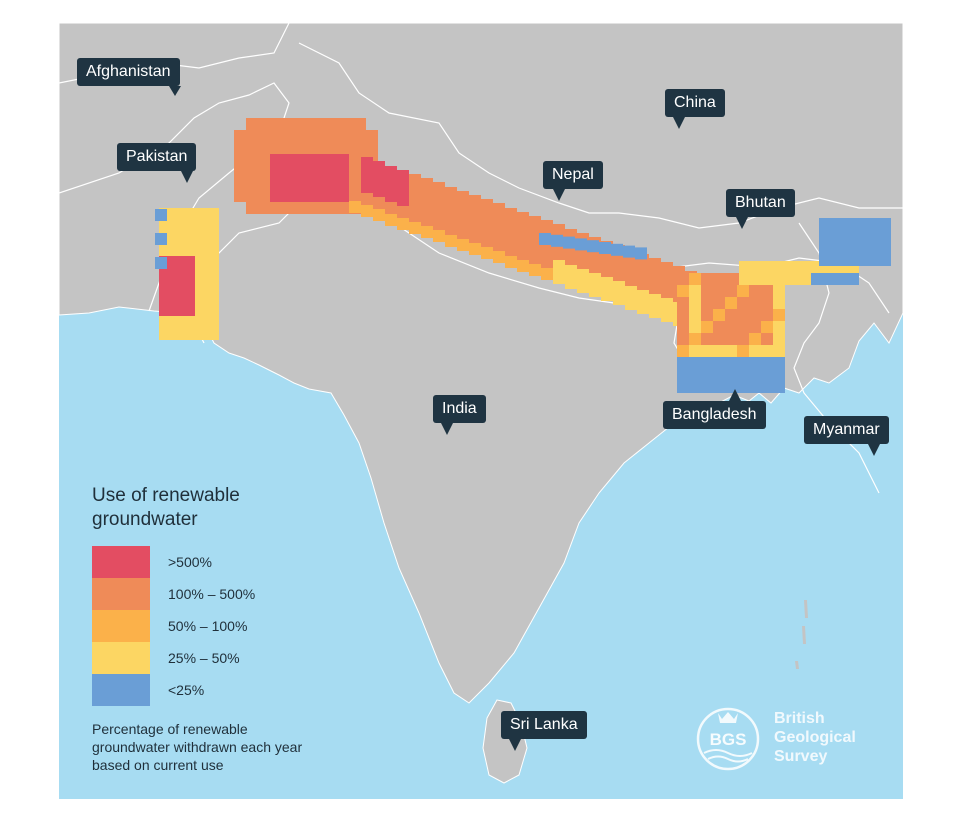 The height and width of the screenshot is (839, 960). I want to click on legend-label-gt500: >500%, so click(190, 562).